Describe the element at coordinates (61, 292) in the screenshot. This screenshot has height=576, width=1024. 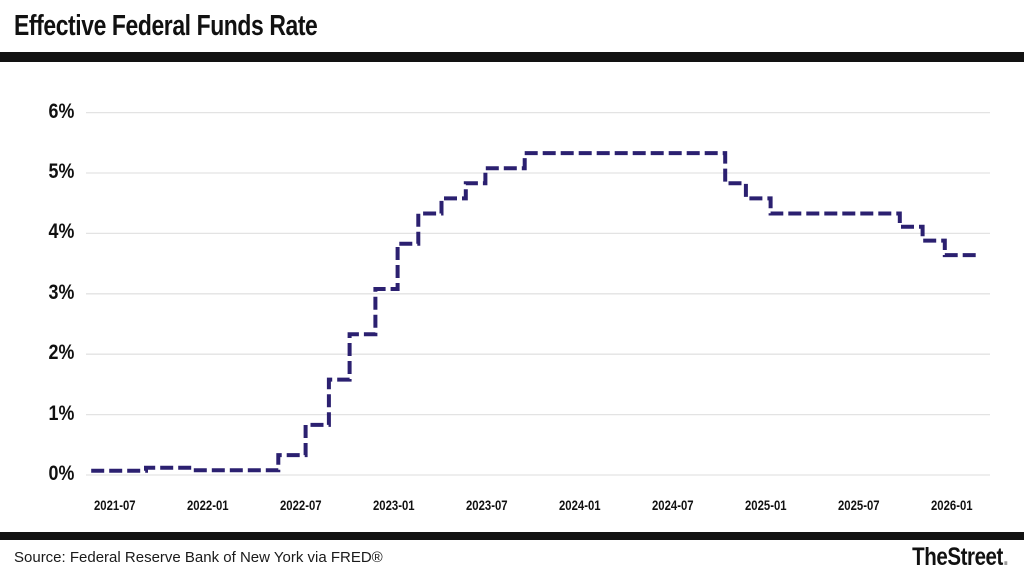
I see `y-axis-label-3%: 3%` at that location.